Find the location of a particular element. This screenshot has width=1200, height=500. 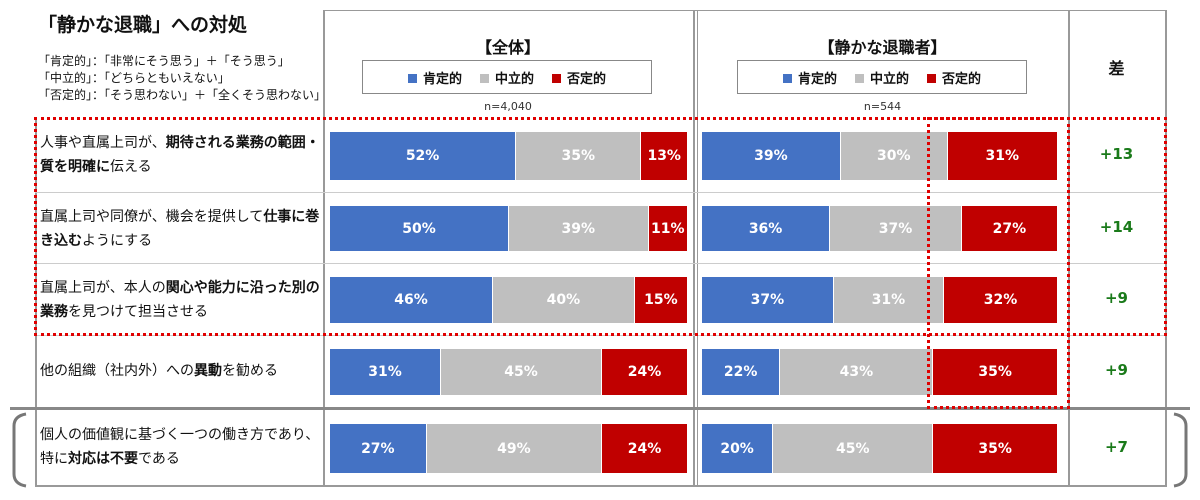

bar-segment-positive: 36% is located at coordinates (766, 228).